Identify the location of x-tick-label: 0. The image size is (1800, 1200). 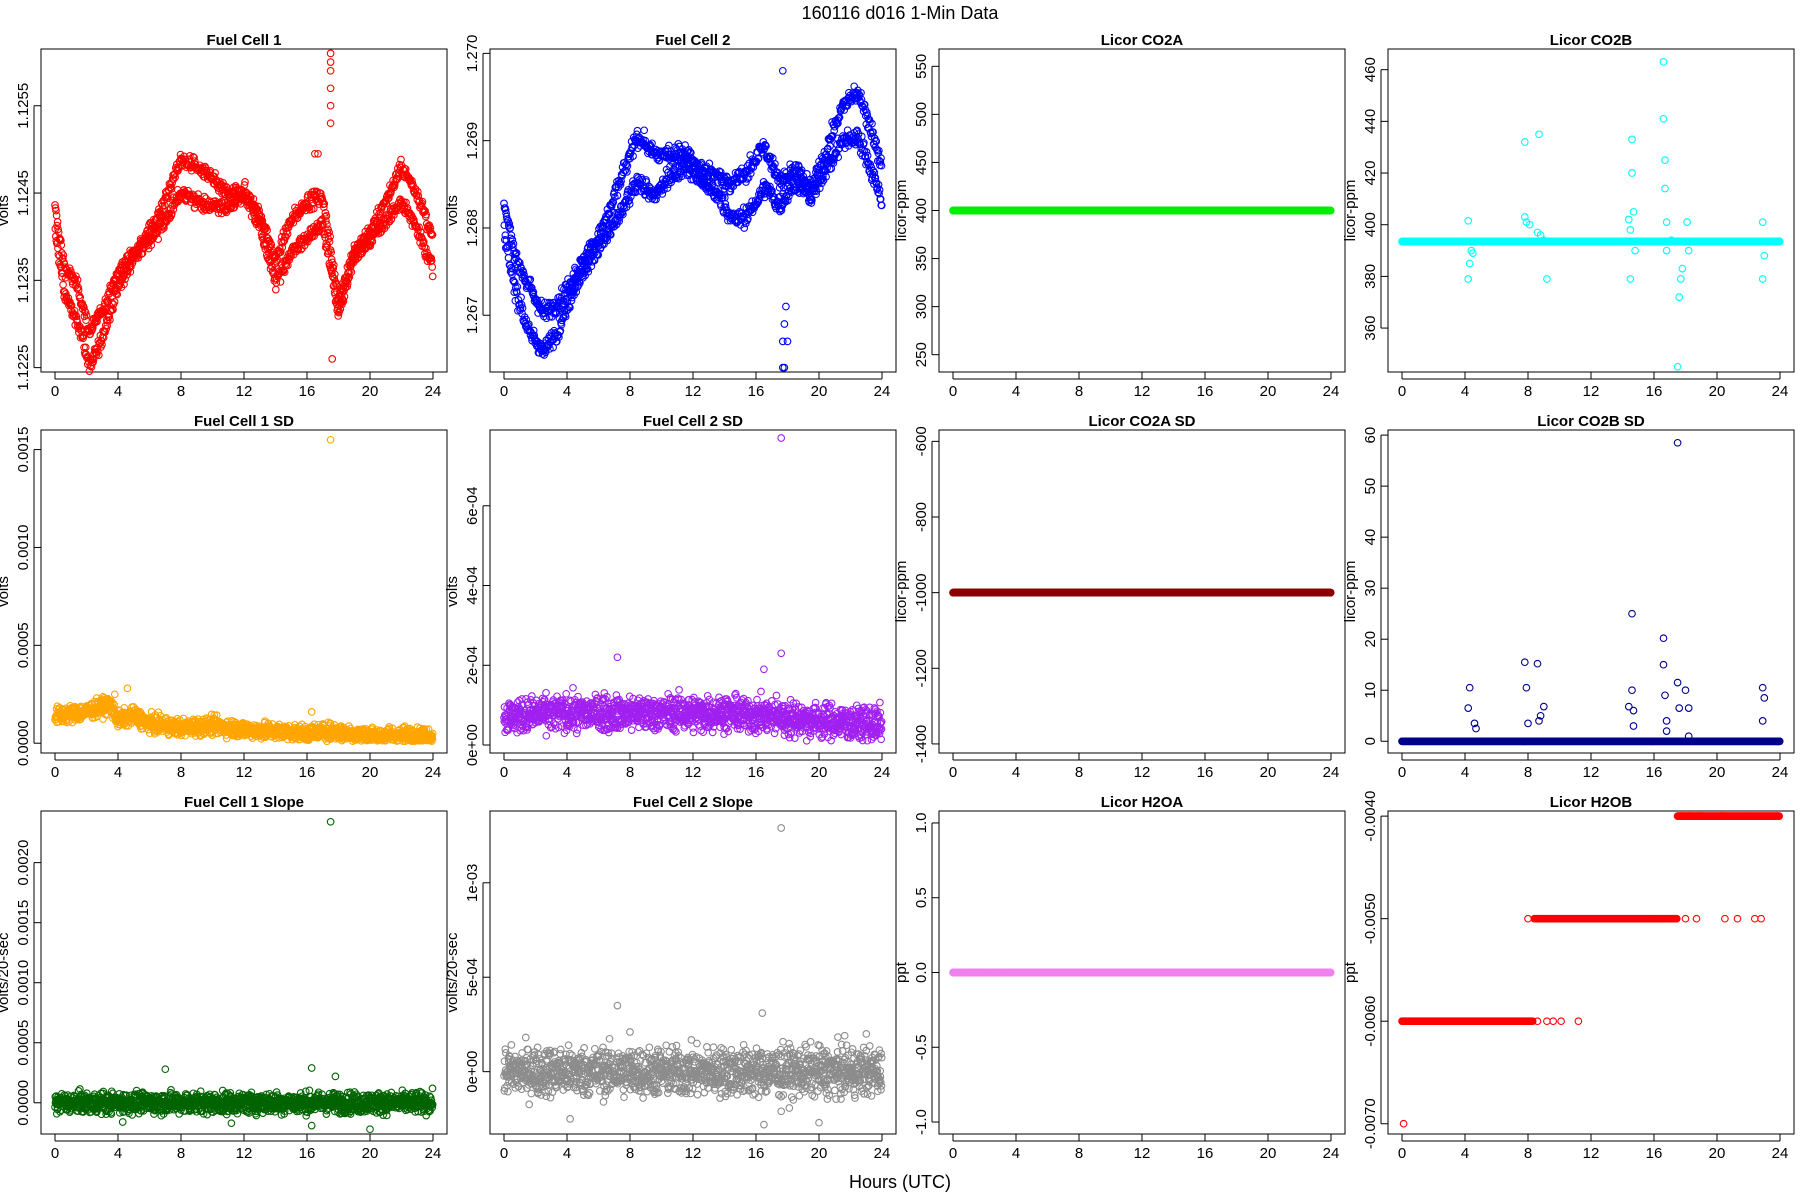
(953, 391).